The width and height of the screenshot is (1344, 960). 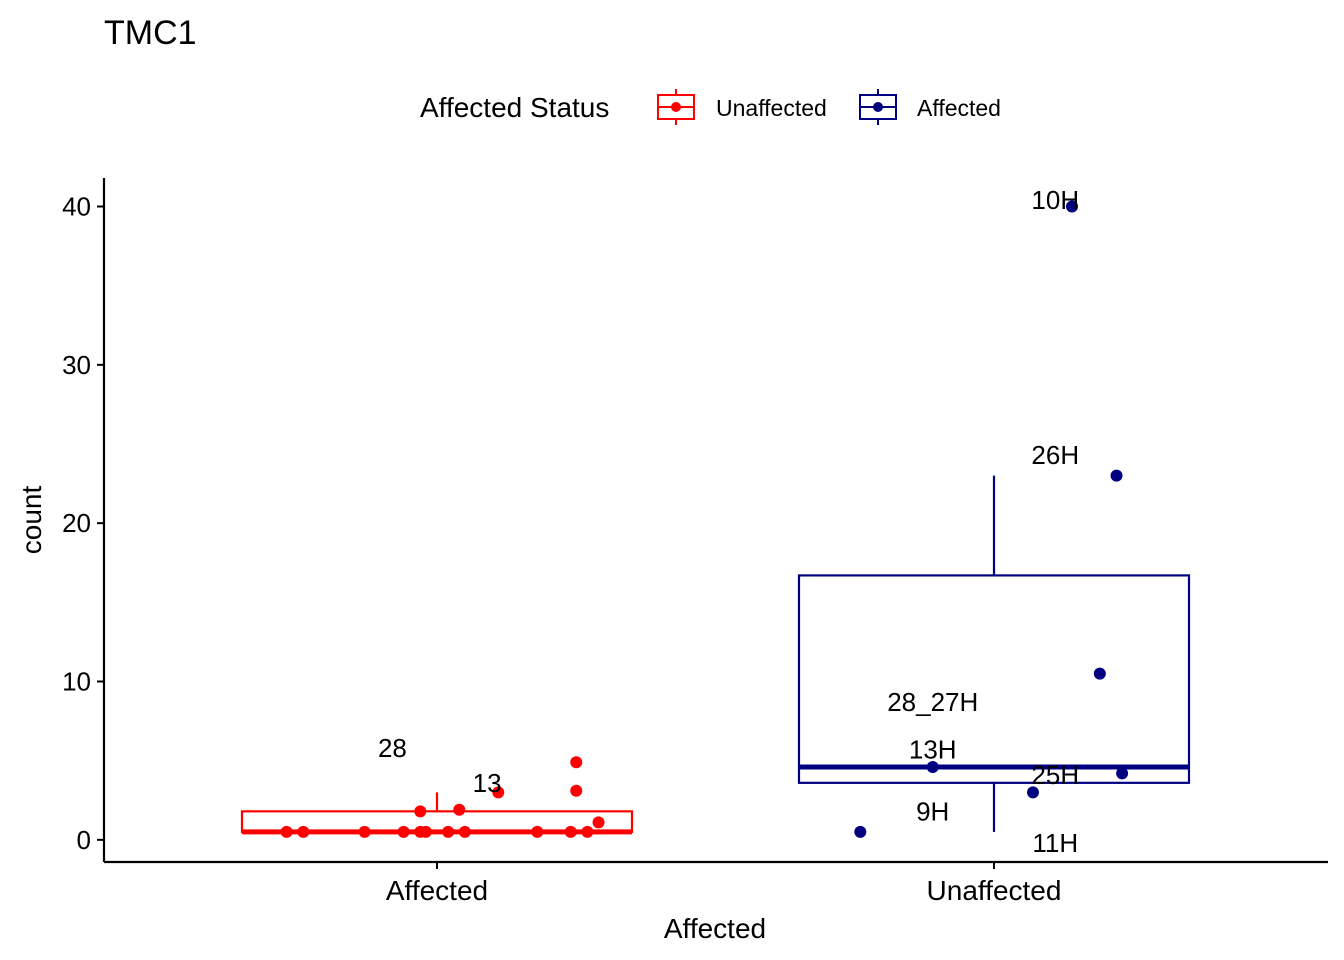 I want to click on point-label: 28_27H, so click(x=932, y=702).